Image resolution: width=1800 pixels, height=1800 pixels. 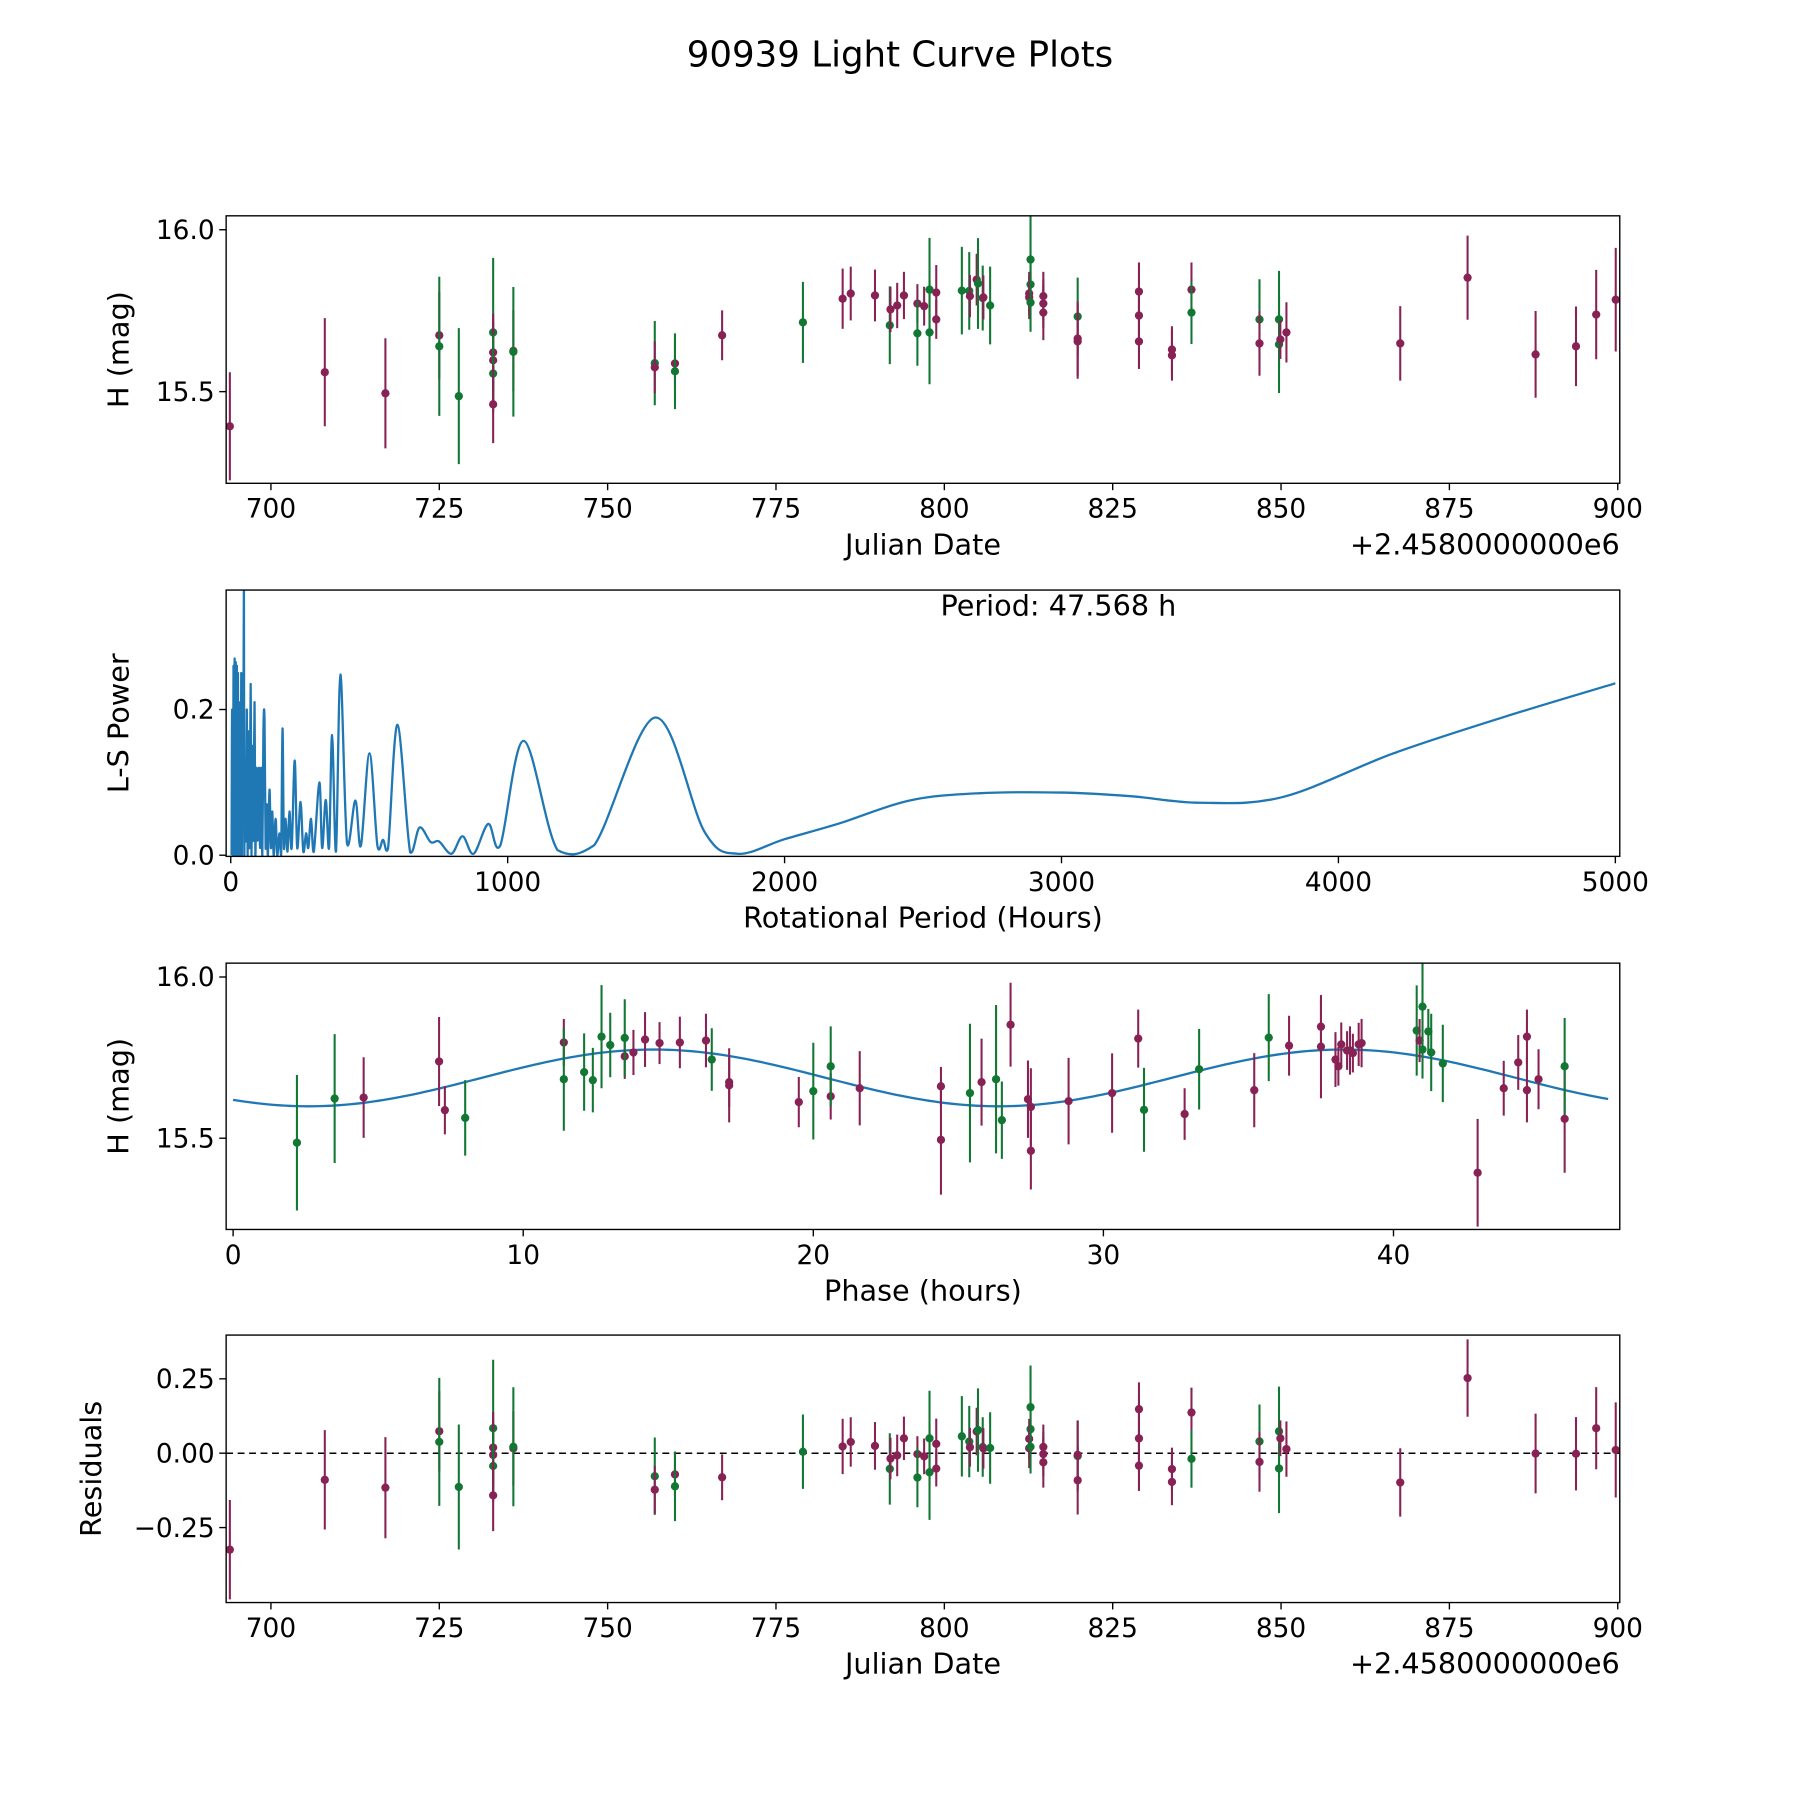 What do you see at coordinates (923, 918) in the screenshot?
I see `x-axis-label: Rotational Period (Hours)` at bounding box center [923, 918].